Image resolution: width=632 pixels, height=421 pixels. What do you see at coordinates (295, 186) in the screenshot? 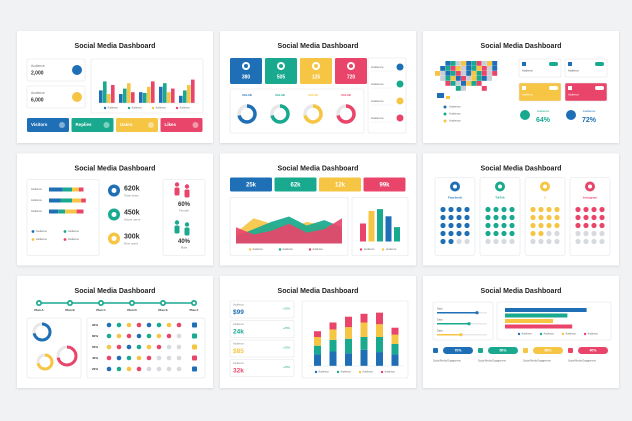
I see `card-value: 62k` at bounding box center [295, 186].